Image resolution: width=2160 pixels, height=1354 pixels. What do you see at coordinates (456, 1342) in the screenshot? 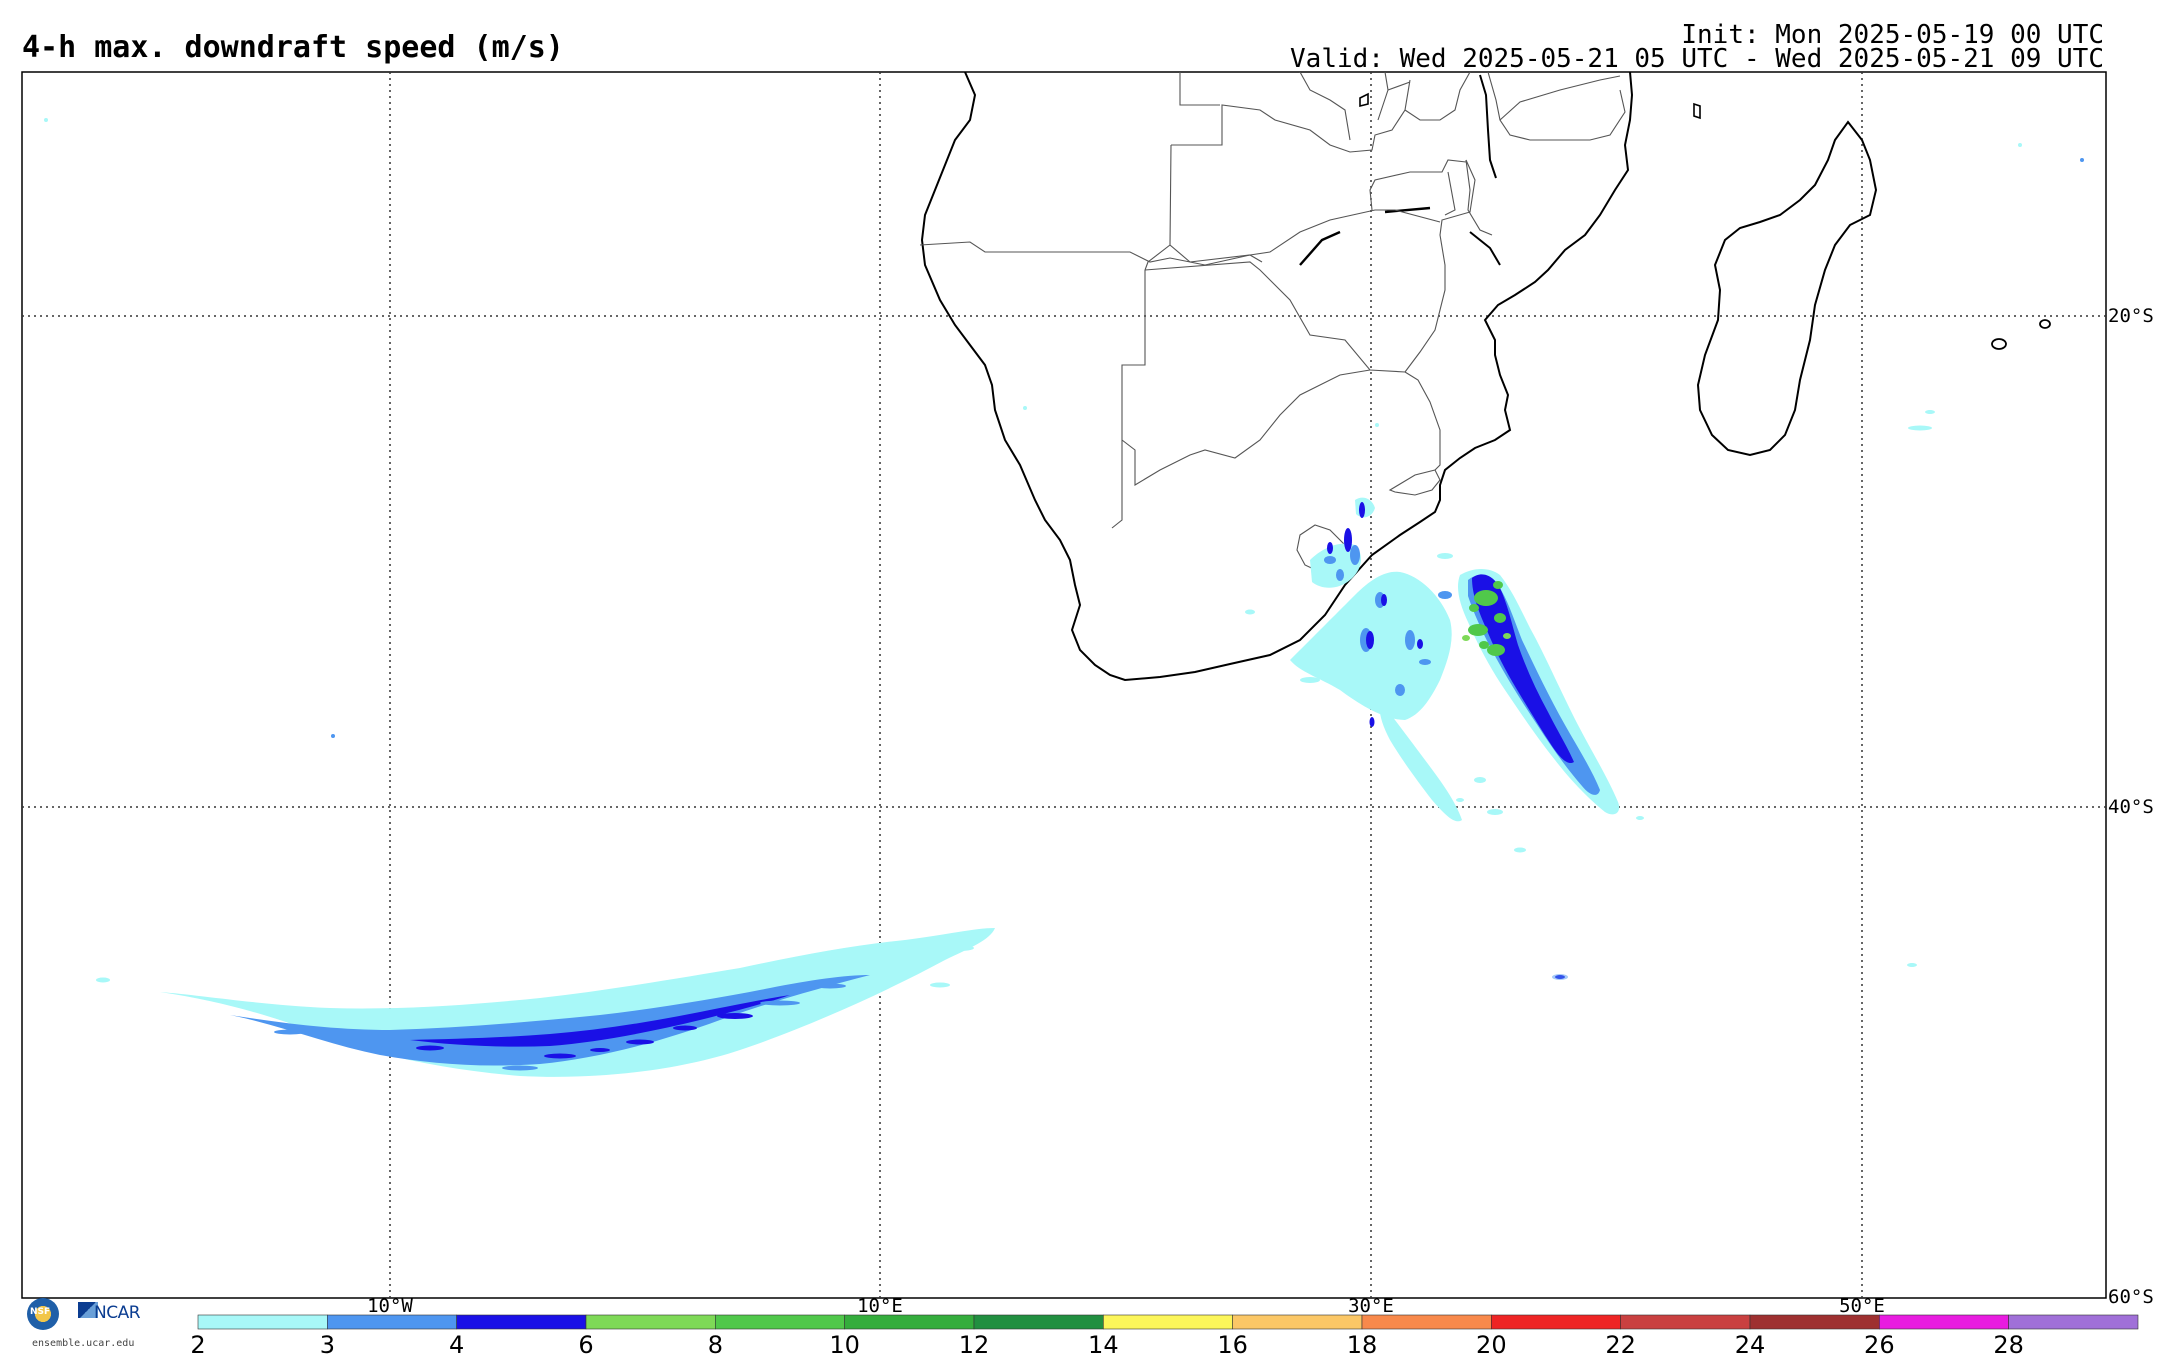
I see `colorbar-tick-label: 4` at bounding box center [456, 1342].